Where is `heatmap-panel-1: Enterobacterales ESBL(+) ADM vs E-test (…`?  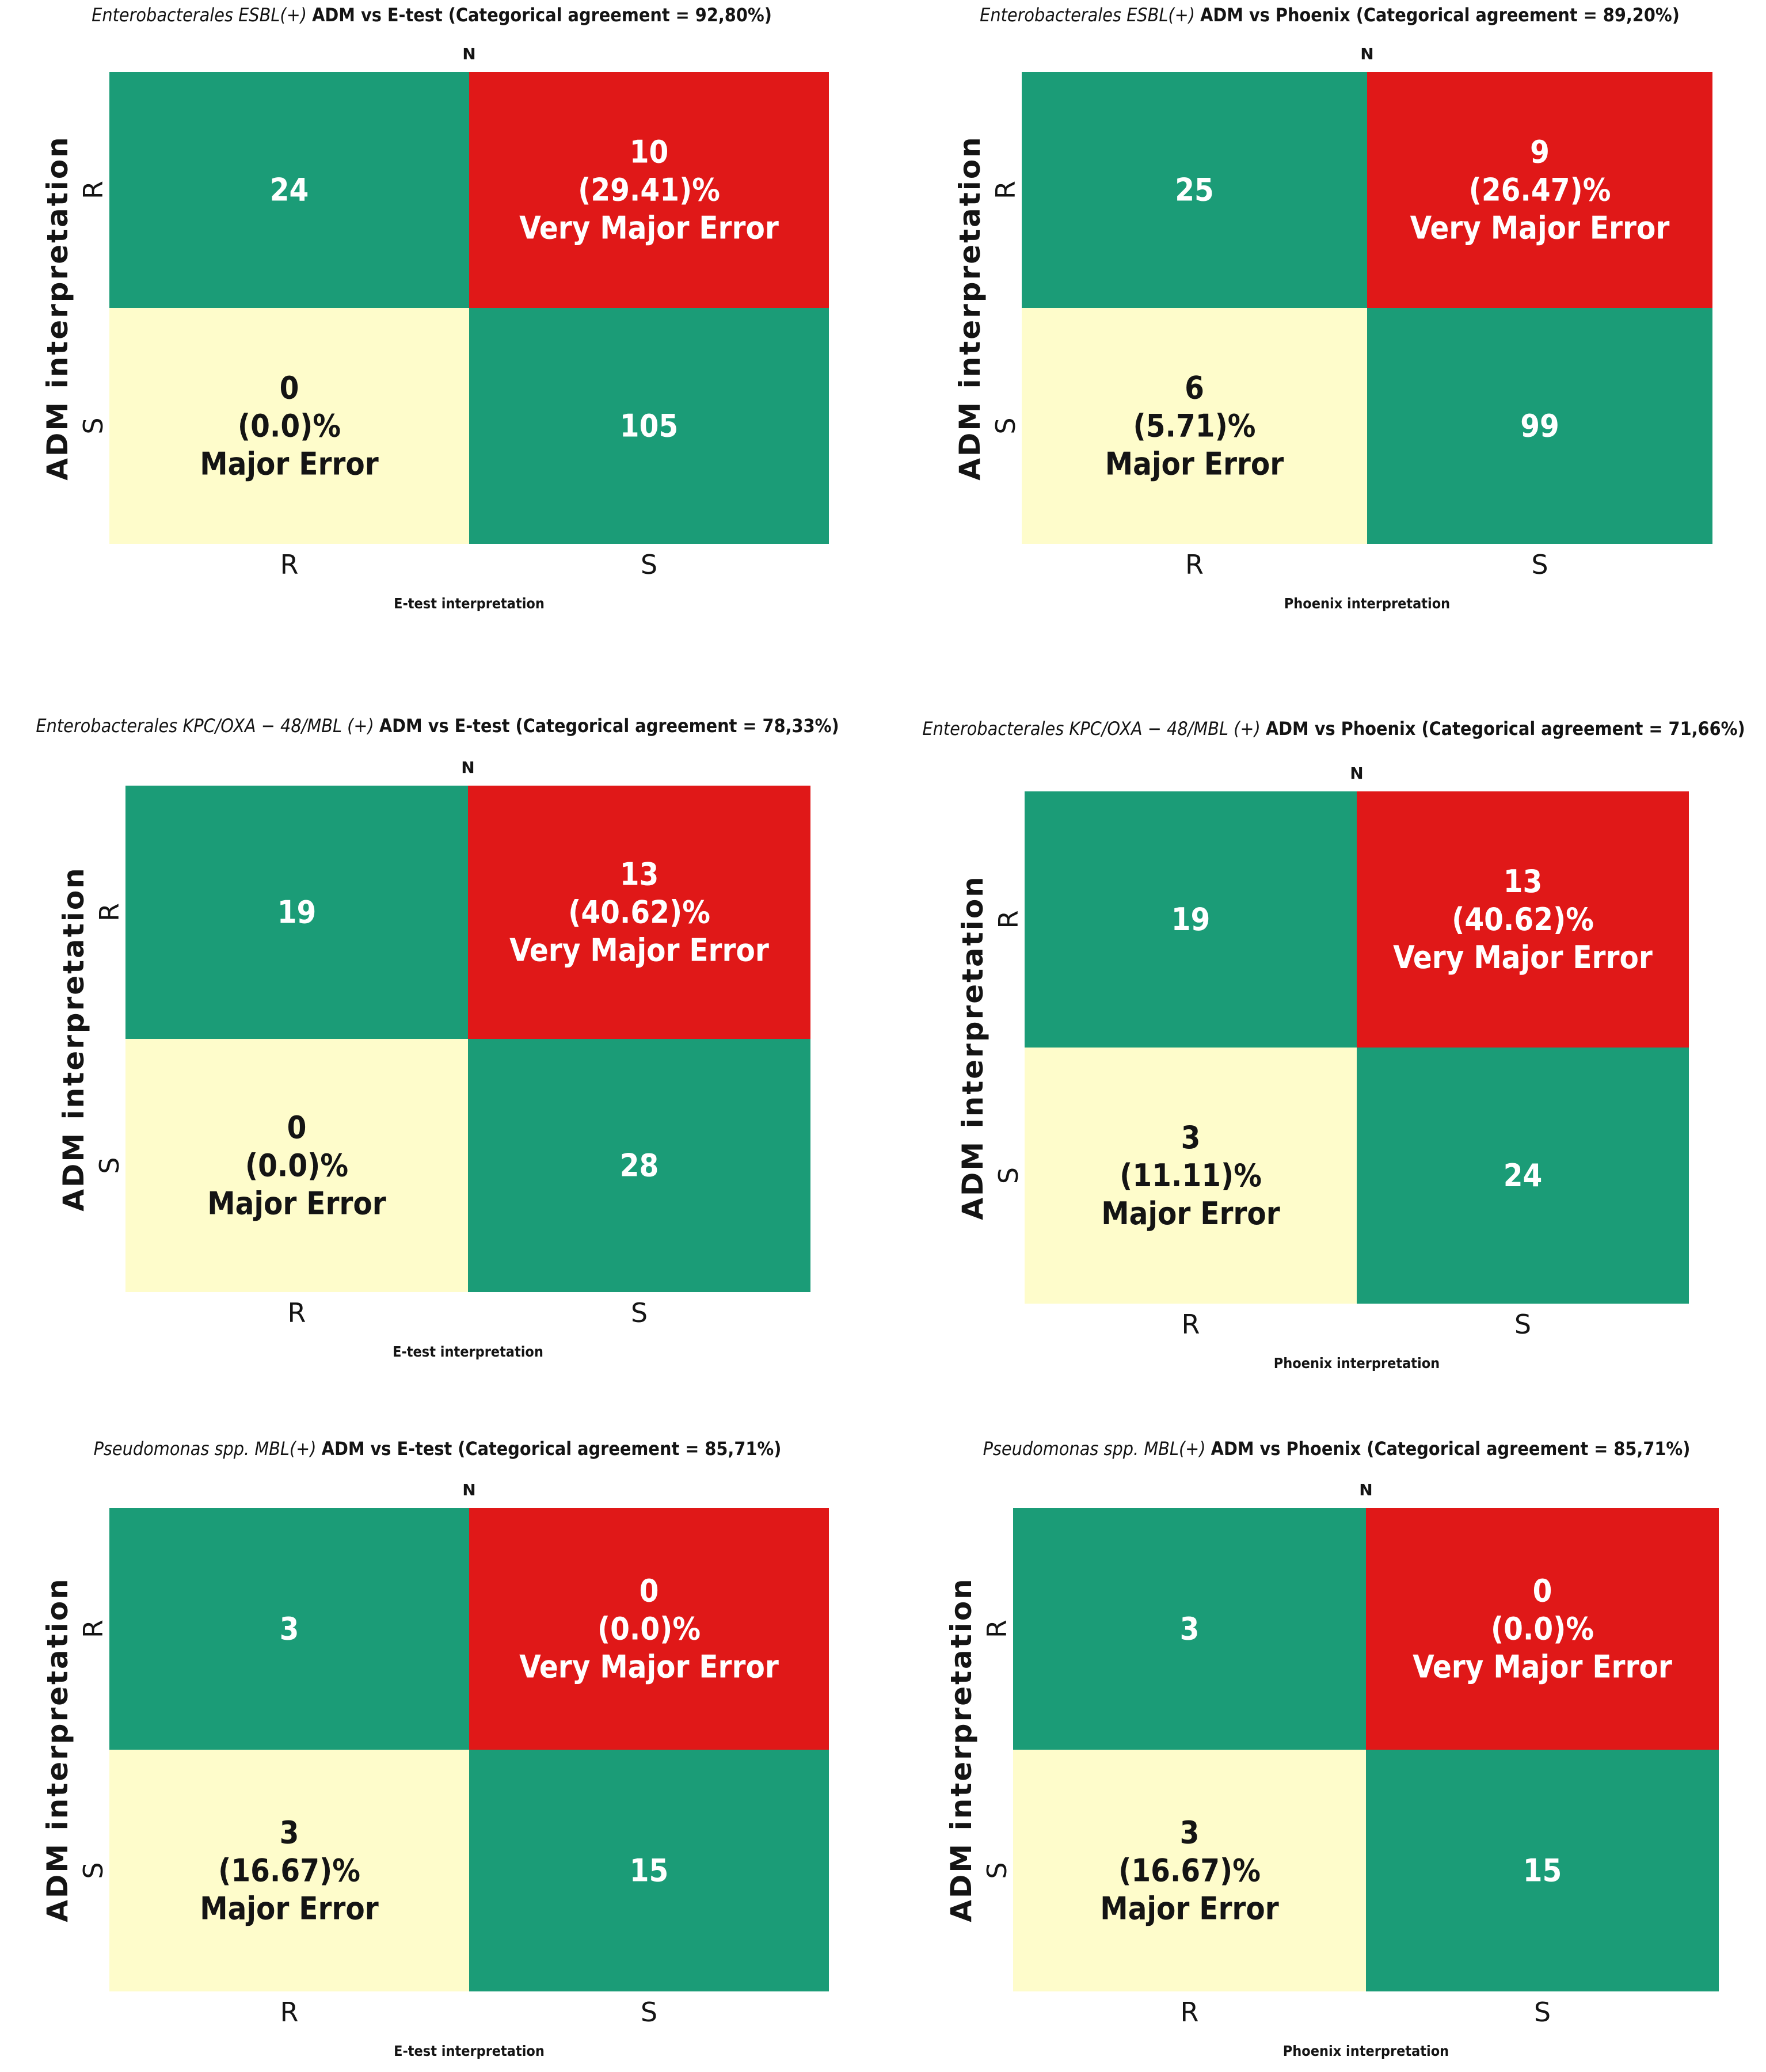
heatmap-panel-1: Enterobacterales ESBL(+) ADM vs E-test (… is located at coordinates (435, 308).